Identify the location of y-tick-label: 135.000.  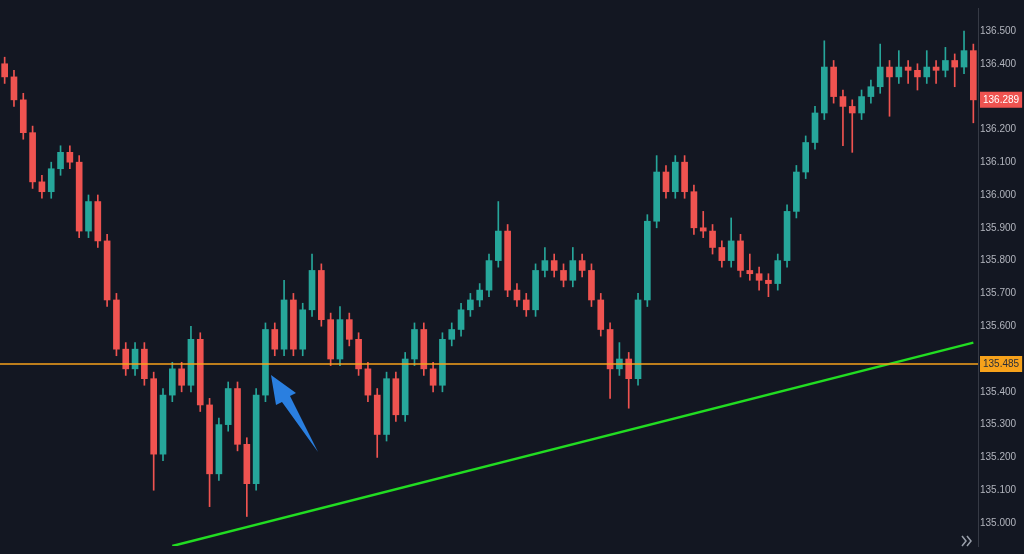
(998, 522).